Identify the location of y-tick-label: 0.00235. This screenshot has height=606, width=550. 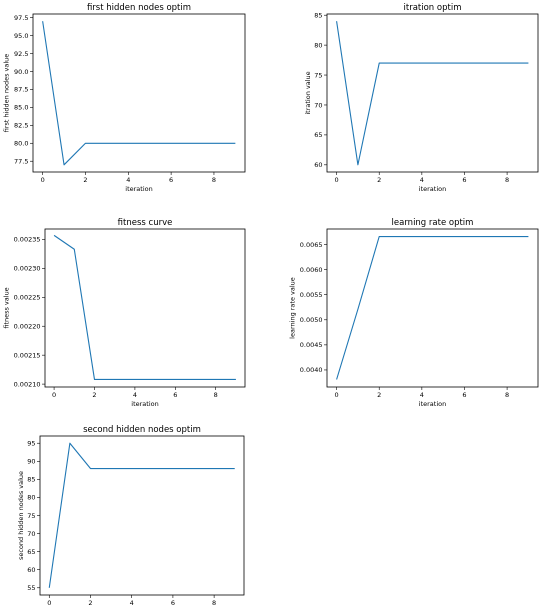
(27, 240).